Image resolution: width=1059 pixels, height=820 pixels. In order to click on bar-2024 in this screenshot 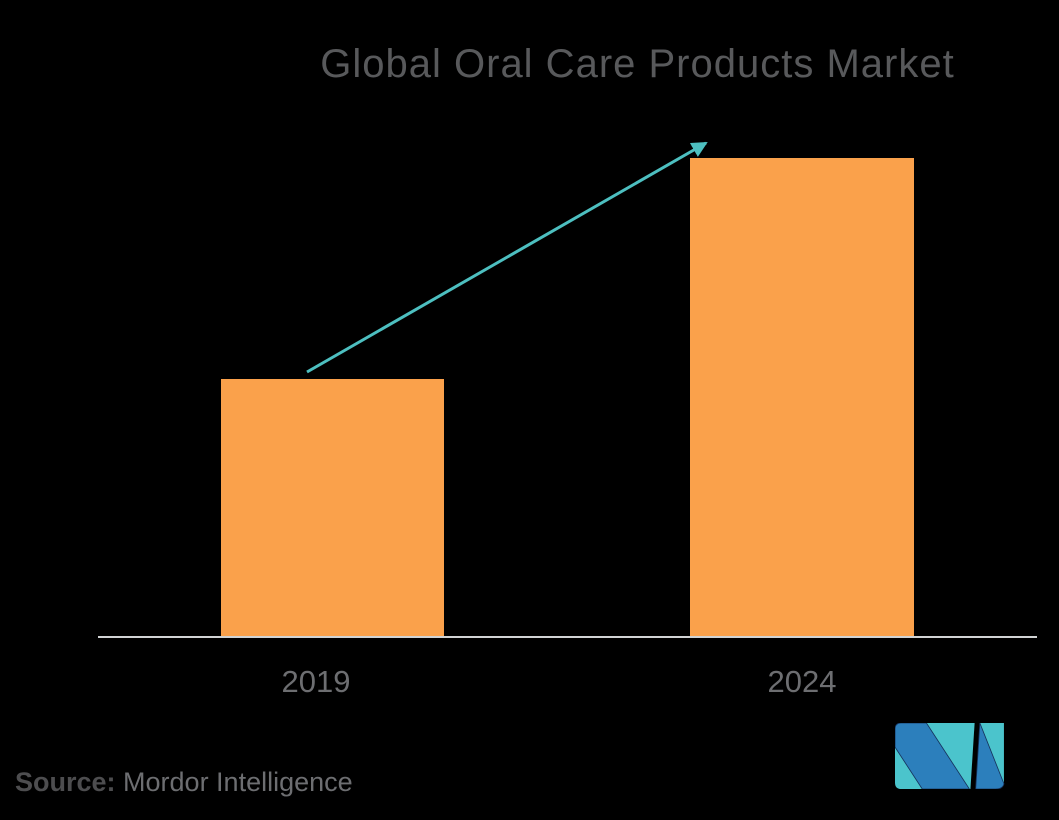, I will do `click(802, 397)`.